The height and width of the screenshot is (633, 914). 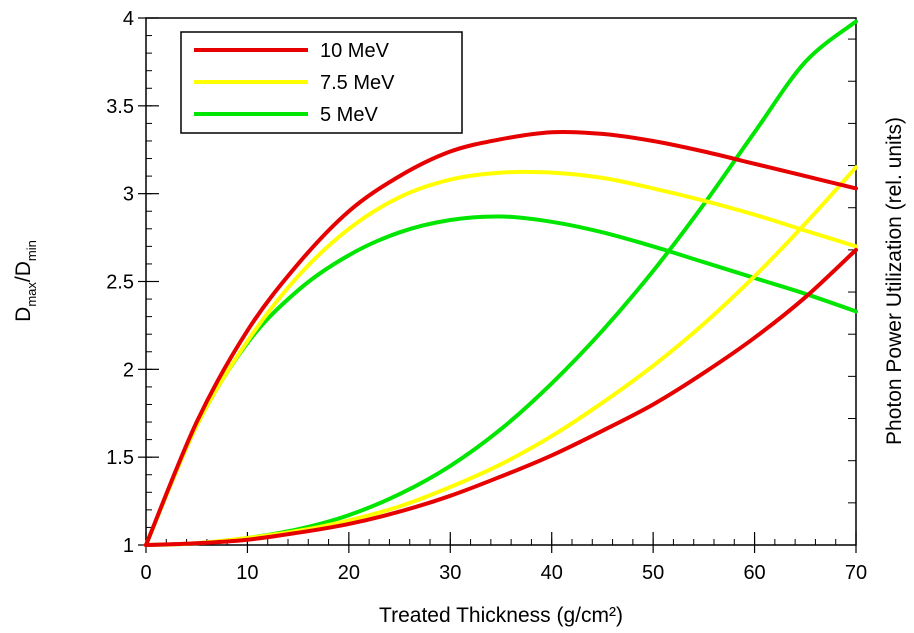 What do you see at coordinates (355, 51) in the screenshot?
I see `legend-label-10-mev: 10 MeV` at bounding box center [355, 51].